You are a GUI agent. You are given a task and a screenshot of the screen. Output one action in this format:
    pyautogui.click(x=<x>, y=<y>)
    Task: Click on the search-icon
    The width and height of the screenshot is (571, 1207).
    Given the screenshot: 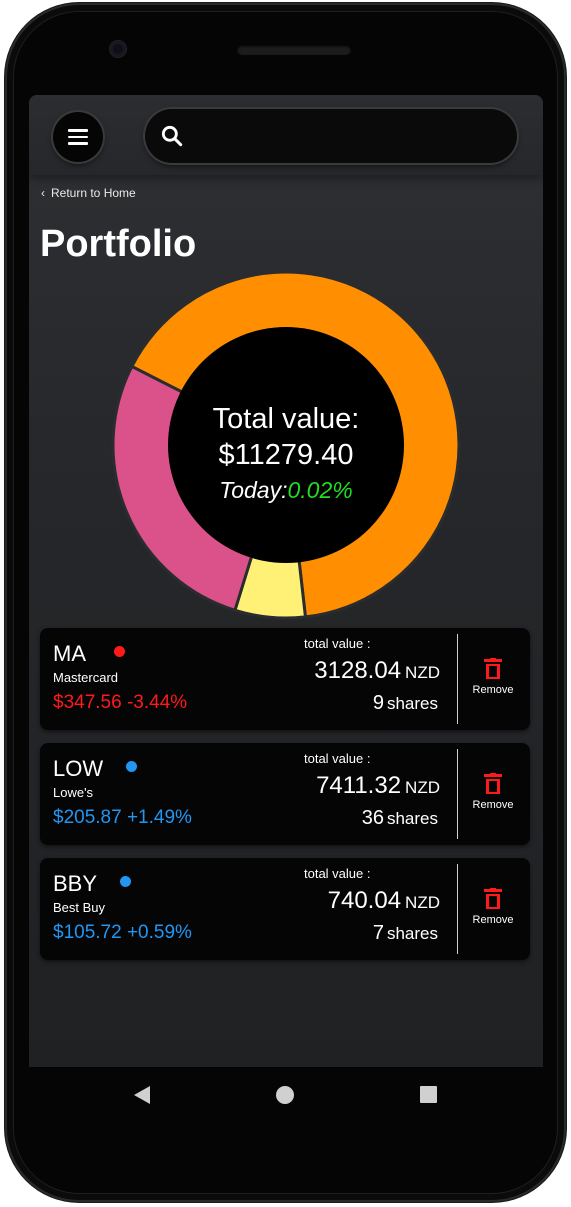 What is the action you would take?
    pyautogui.click(x=172, y=136)
    